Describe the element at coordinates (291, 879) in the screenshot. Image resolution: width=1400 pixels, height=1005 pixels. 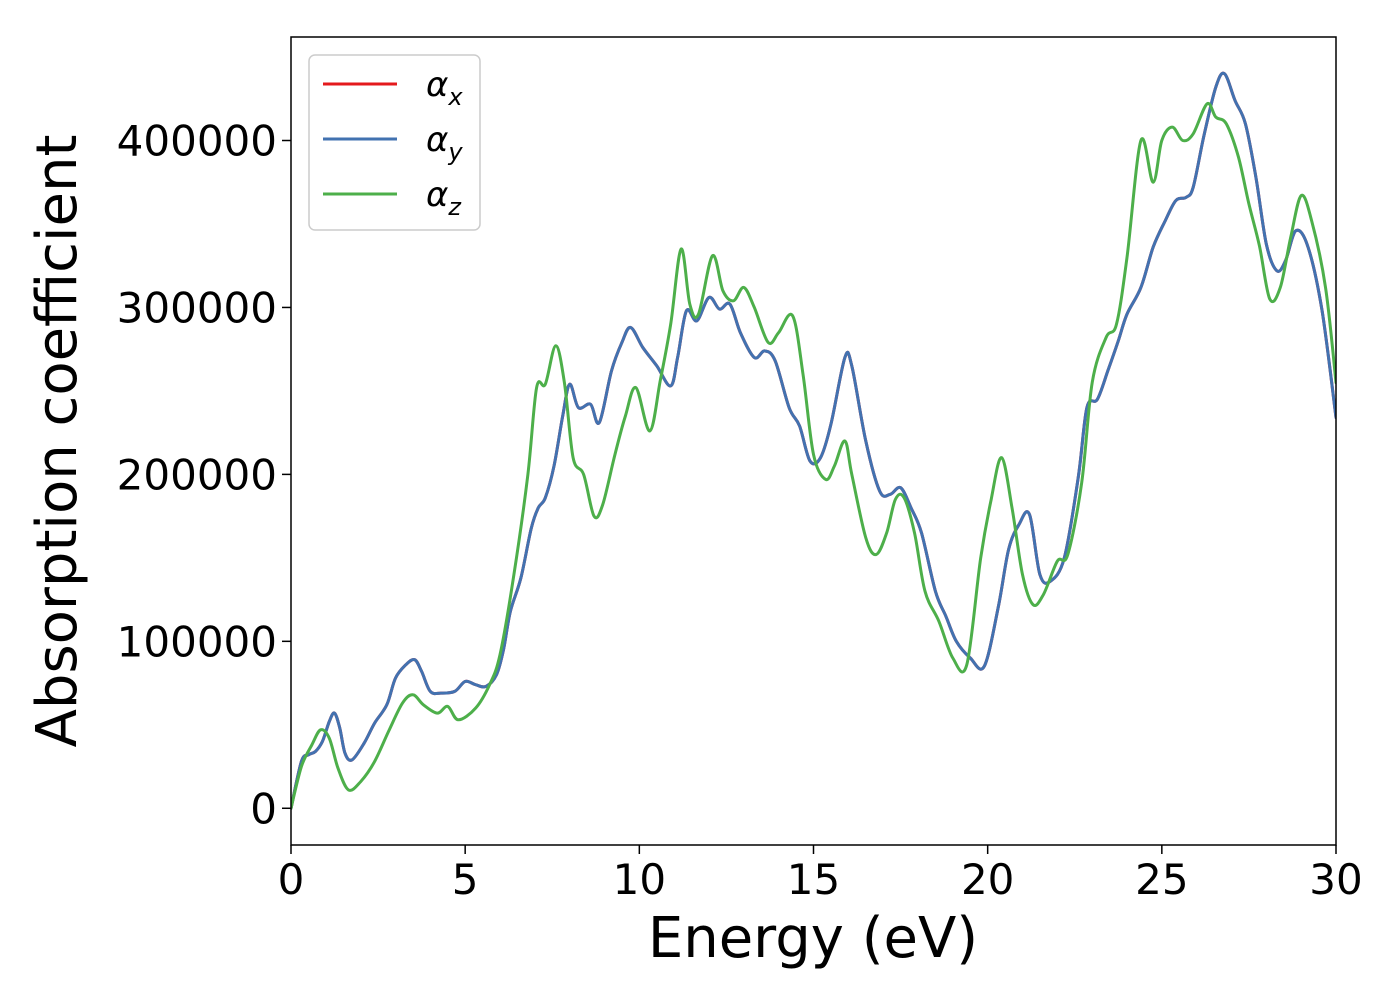
I see `x-tick-label: 0` at that location.